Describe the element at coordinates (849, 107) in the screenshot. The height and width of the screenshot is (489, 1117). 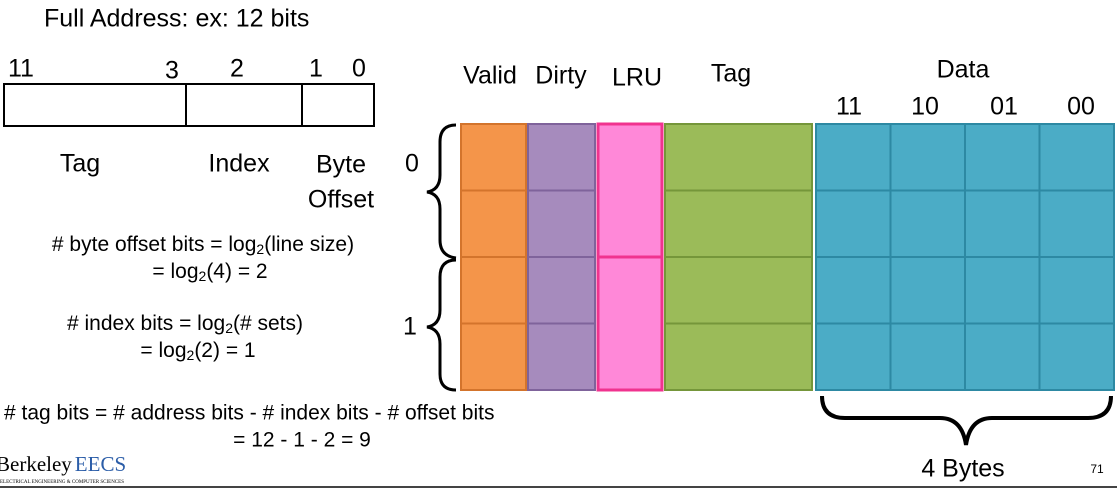
I see `byte-header: 11` at that location.